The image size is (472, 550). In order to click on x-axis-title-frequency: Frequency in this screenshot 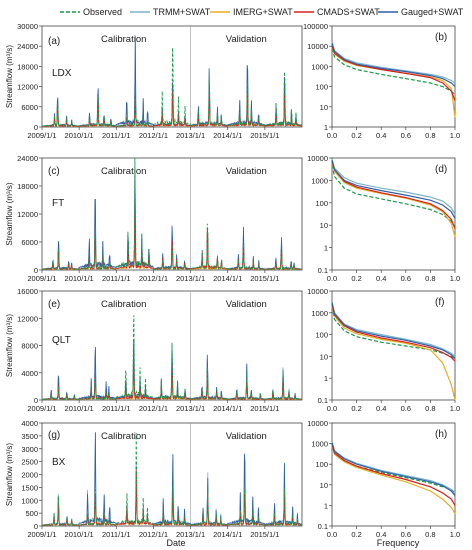, I will do `click(398, 543)`.